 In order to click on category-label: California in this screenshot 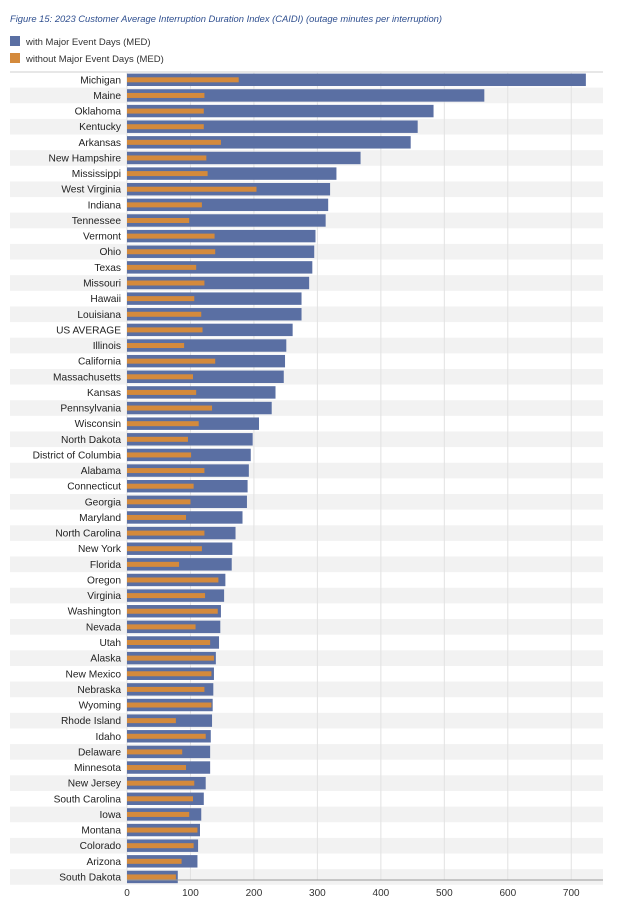, I will do `click(99, 362)`.